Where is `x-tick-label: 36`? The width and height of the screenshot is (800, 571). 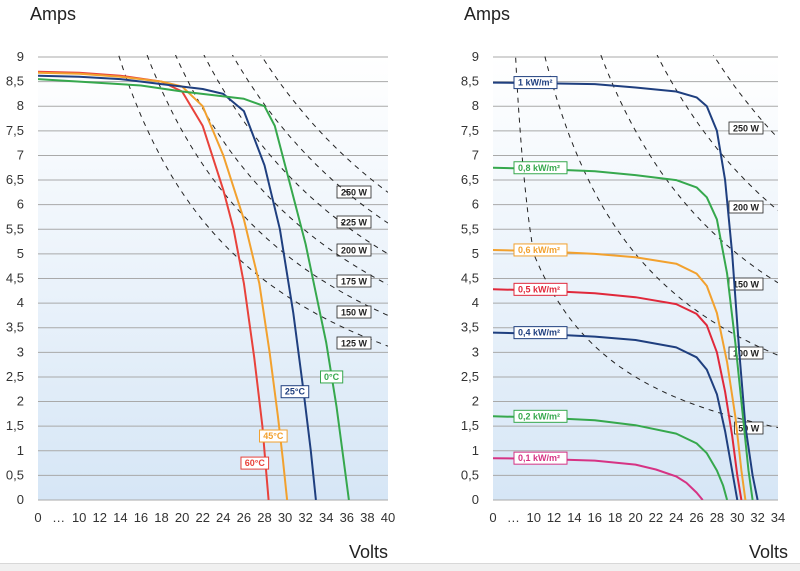
x-tick-label: 36 is located at coordinates (347, 517).